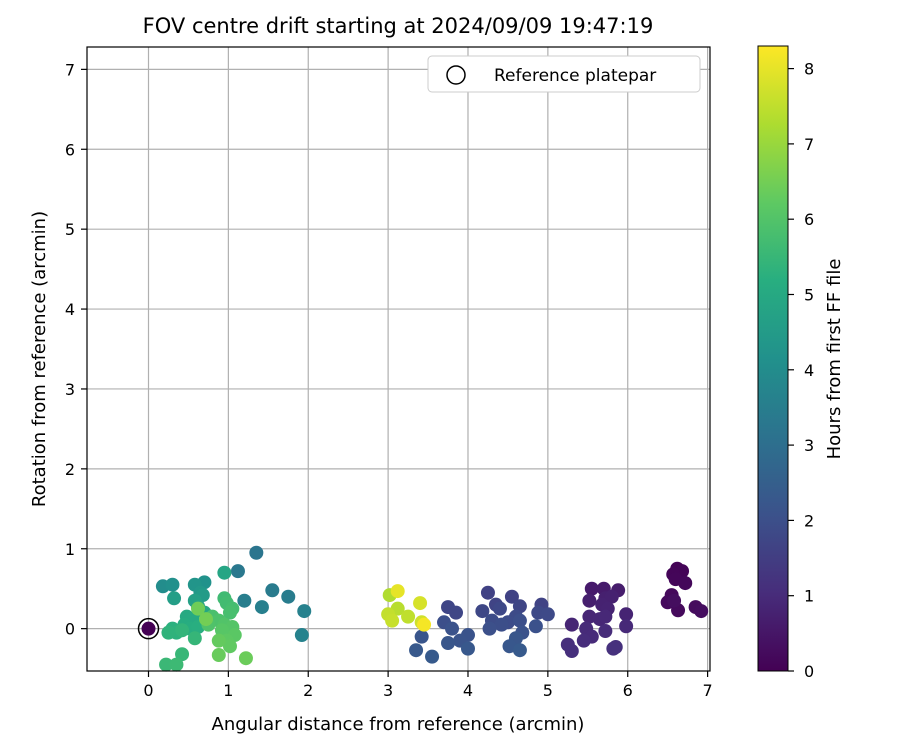 The image size is (900, 754). Describe the element at coordinates (834, 359) in the screenshot. I see `colorbar-label: Hours from first FF file` at that location.